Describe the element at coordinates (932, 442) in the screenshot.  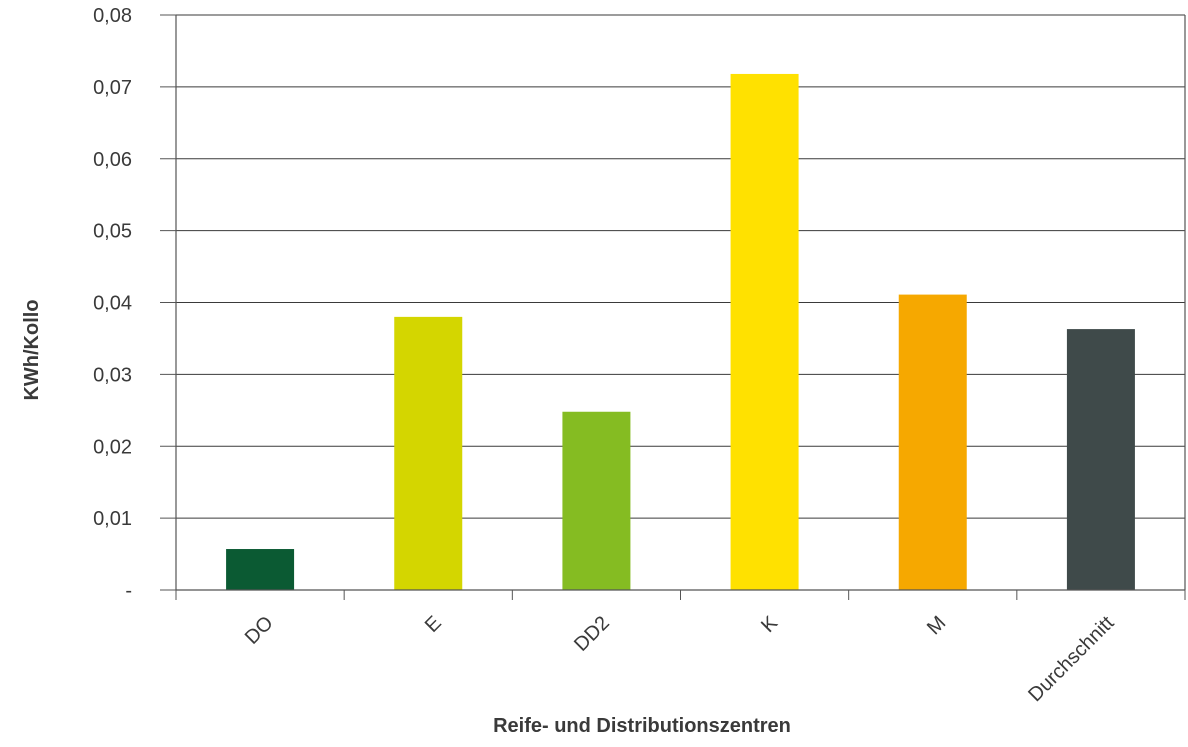
I see `bar-m` at that location.